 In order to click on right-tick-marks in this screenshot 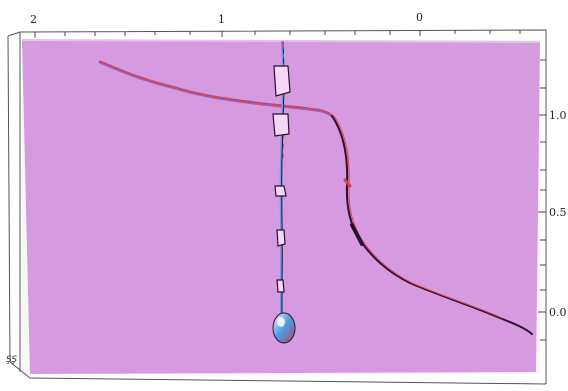, I will do `click(542, 200)`.